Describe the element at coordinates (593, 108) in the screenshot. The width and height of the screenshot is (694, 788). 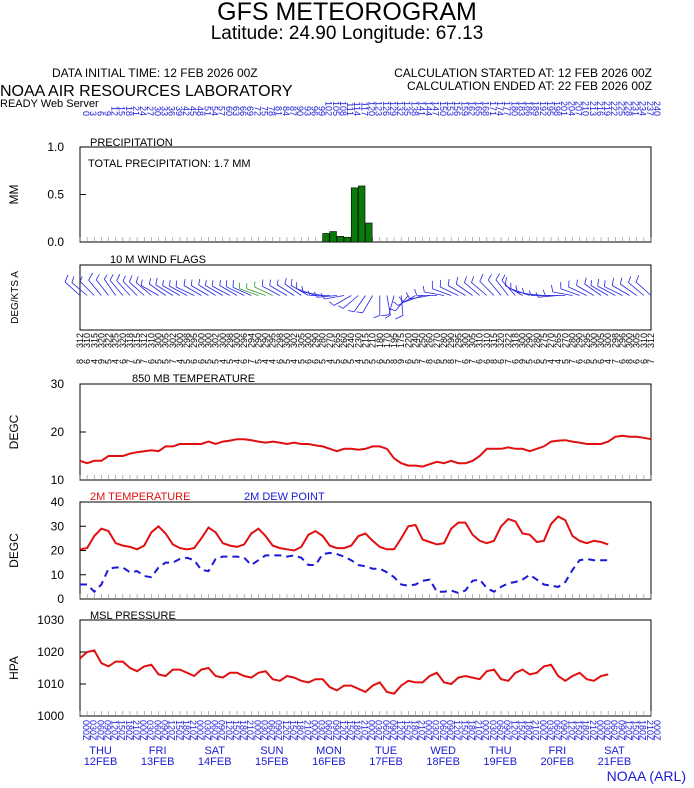
I see `forecast-hour-label: 213` at that location.